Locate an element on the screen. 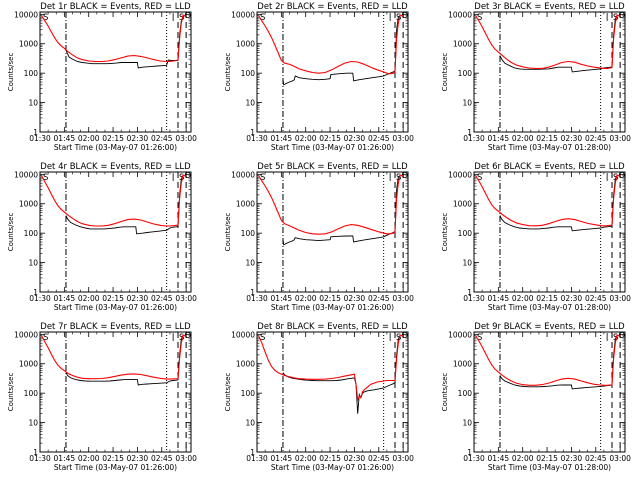 This screenshot has width=640, height=480. panel-title: Det 9r BLACK = Events, RED = LLD is located at coordinates (549, 327).